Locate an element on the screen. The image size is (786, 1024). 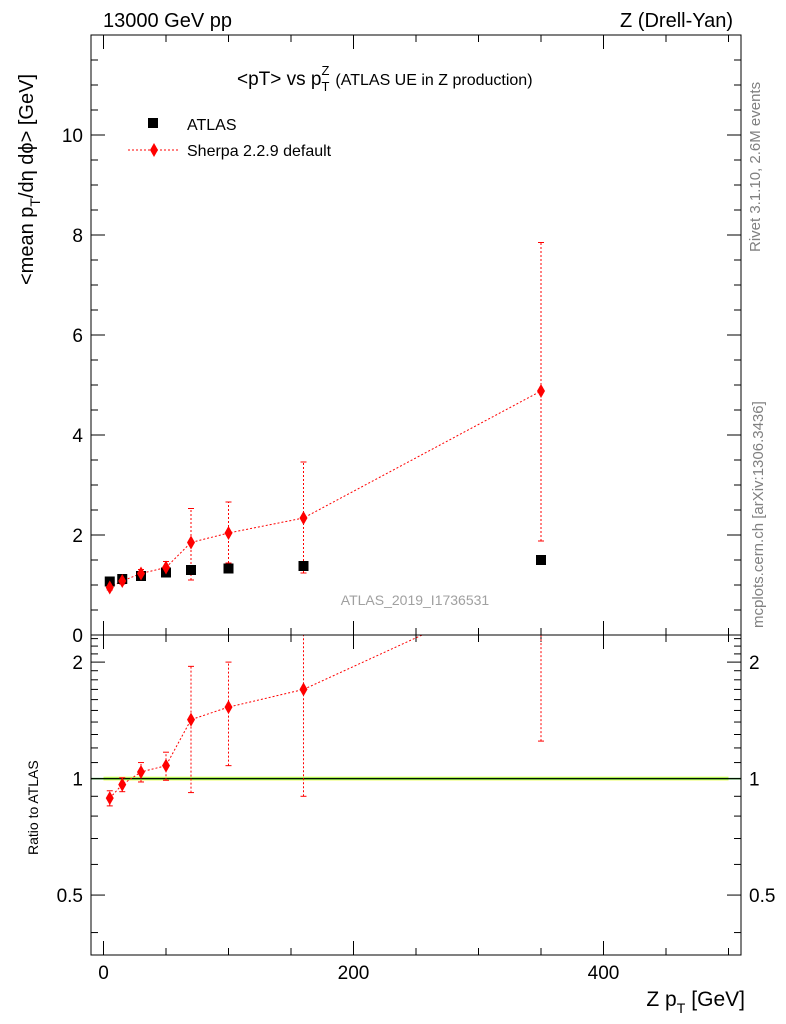
main-y-label-sub: T is located at coordinates (35, 202).